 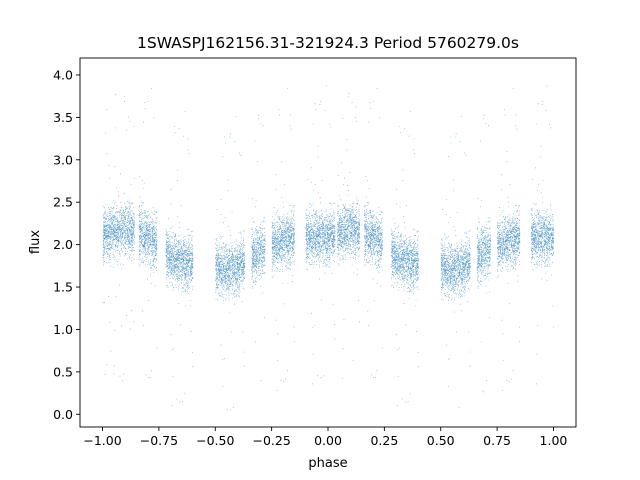 What do you see at coordinates (271, 440) in the screenshot?
I see `x-tick-label: −0.25` at bounding box center [271, 440].